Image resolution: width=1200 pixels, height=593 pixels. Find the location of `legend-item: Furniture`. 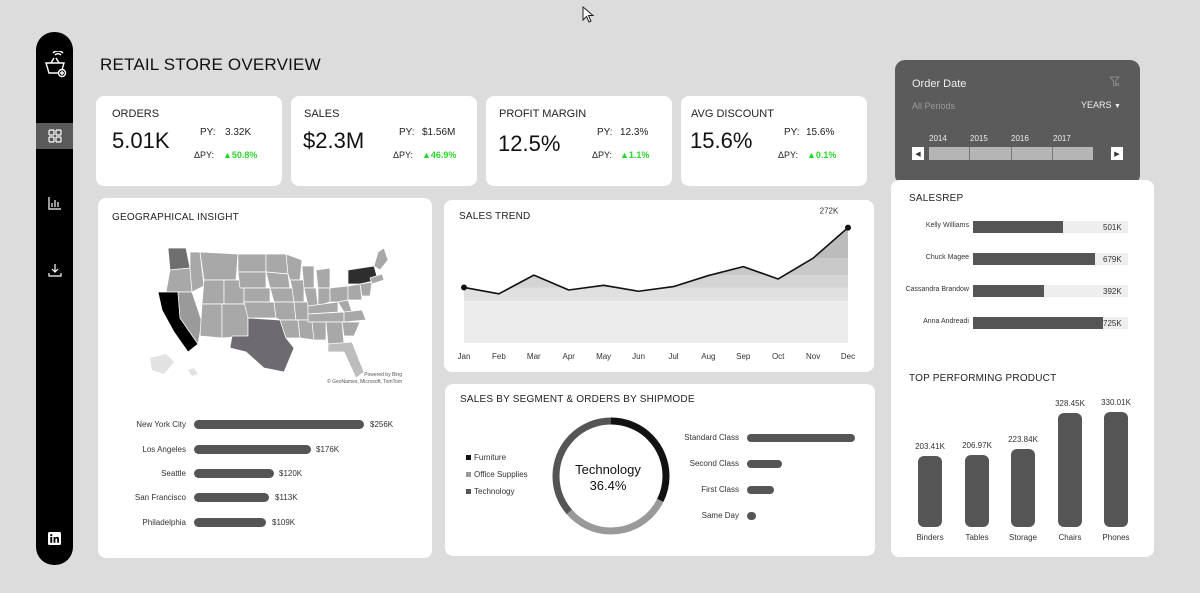

legend-item: Furniture is located at coordinates (486, 457).